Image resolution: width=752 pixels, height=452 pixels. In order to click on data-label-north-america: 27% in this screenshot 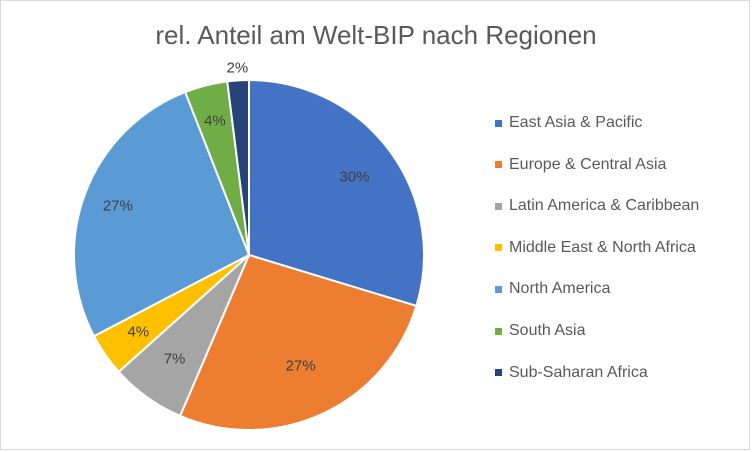, I will do `click(118, 205)`.